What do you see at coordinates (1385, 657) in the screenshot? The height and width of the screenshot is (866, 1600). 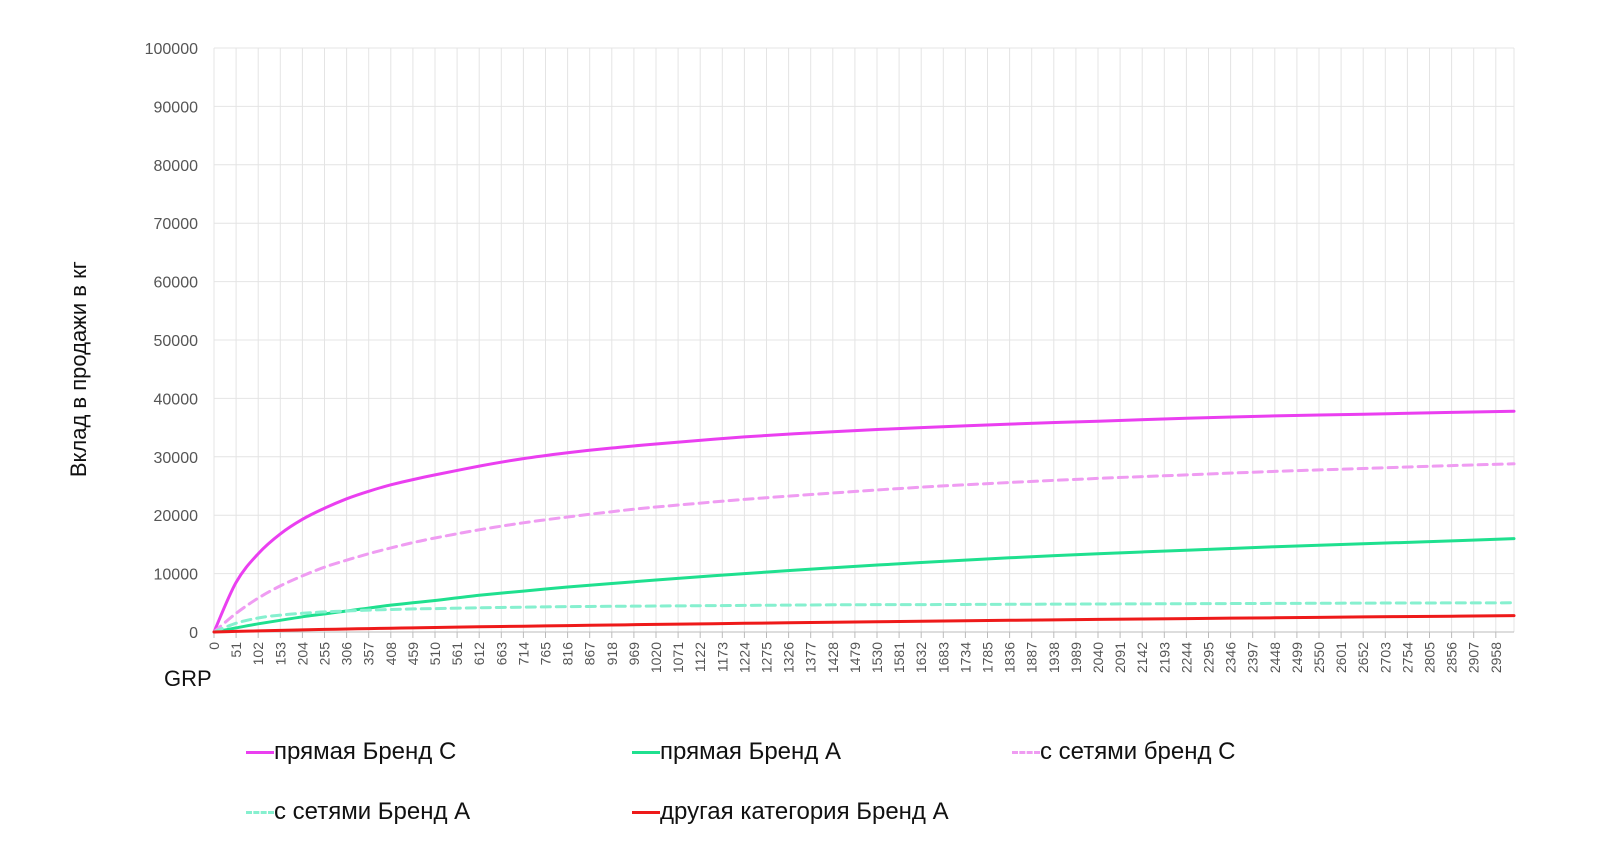 I see `x-tick-label: 2703` at bounding box center [1385, 657].